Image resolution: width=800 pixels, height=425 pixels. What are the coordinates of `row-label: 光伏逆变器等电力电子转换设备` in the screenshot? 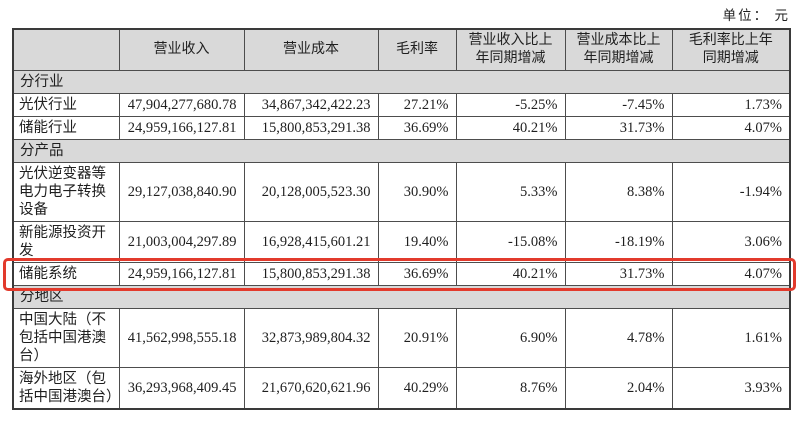 It's located at (66, 192).